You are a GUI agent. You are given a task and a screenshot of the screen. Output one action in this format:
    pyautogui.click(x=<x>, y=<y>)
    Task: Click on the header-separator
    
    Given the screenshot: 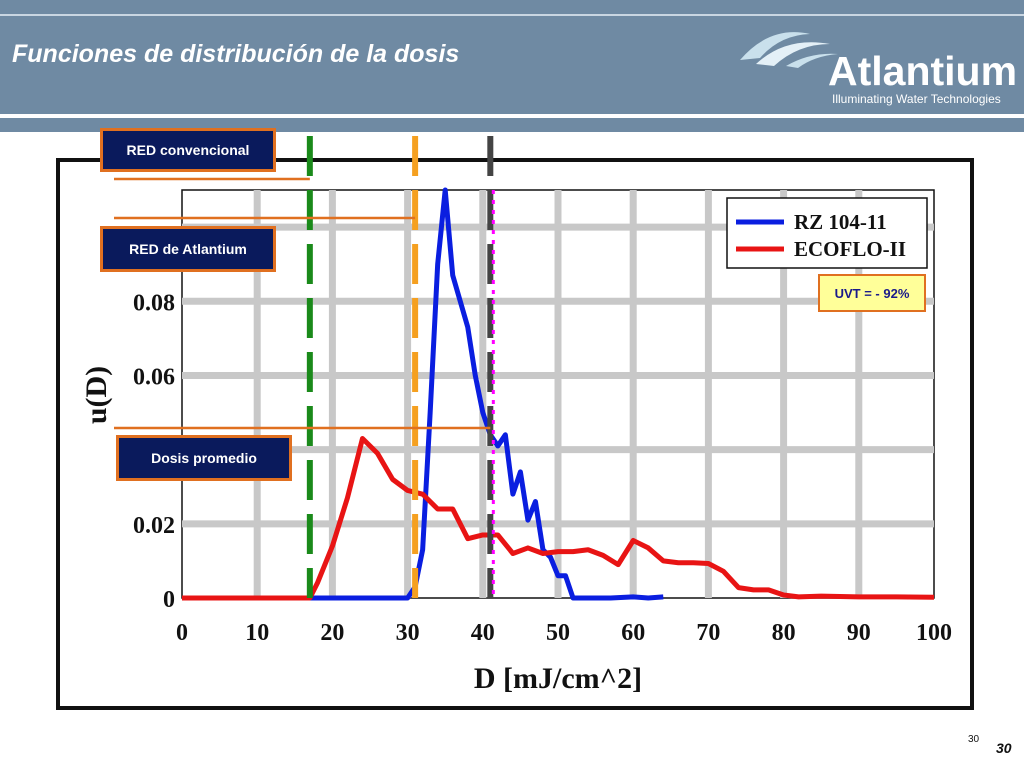 What is the action you would take?
    pyautogui.click(x=512, y=116)
    